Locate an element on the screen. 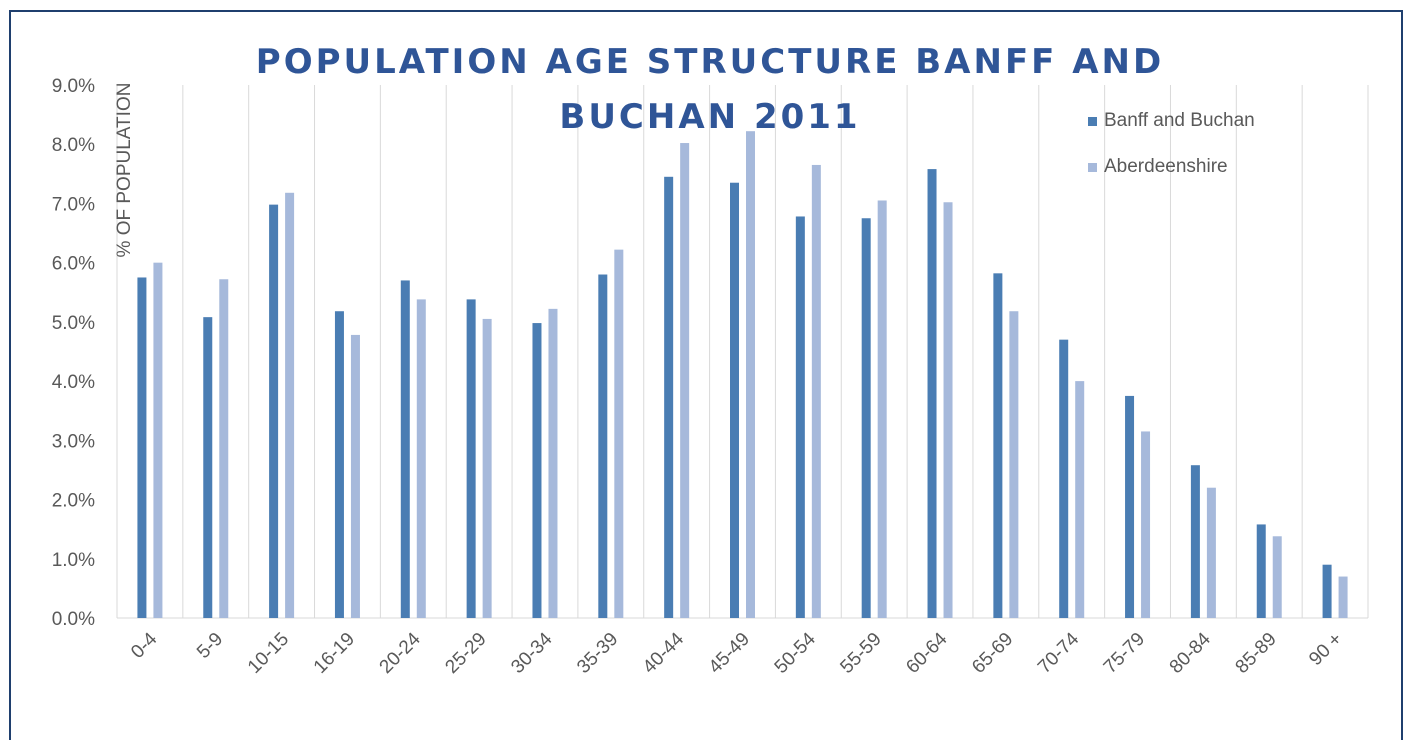 The width and height of the screenshot is (1405, 740). y-tick-label: 9.0% is located at coordinates (73, 86).